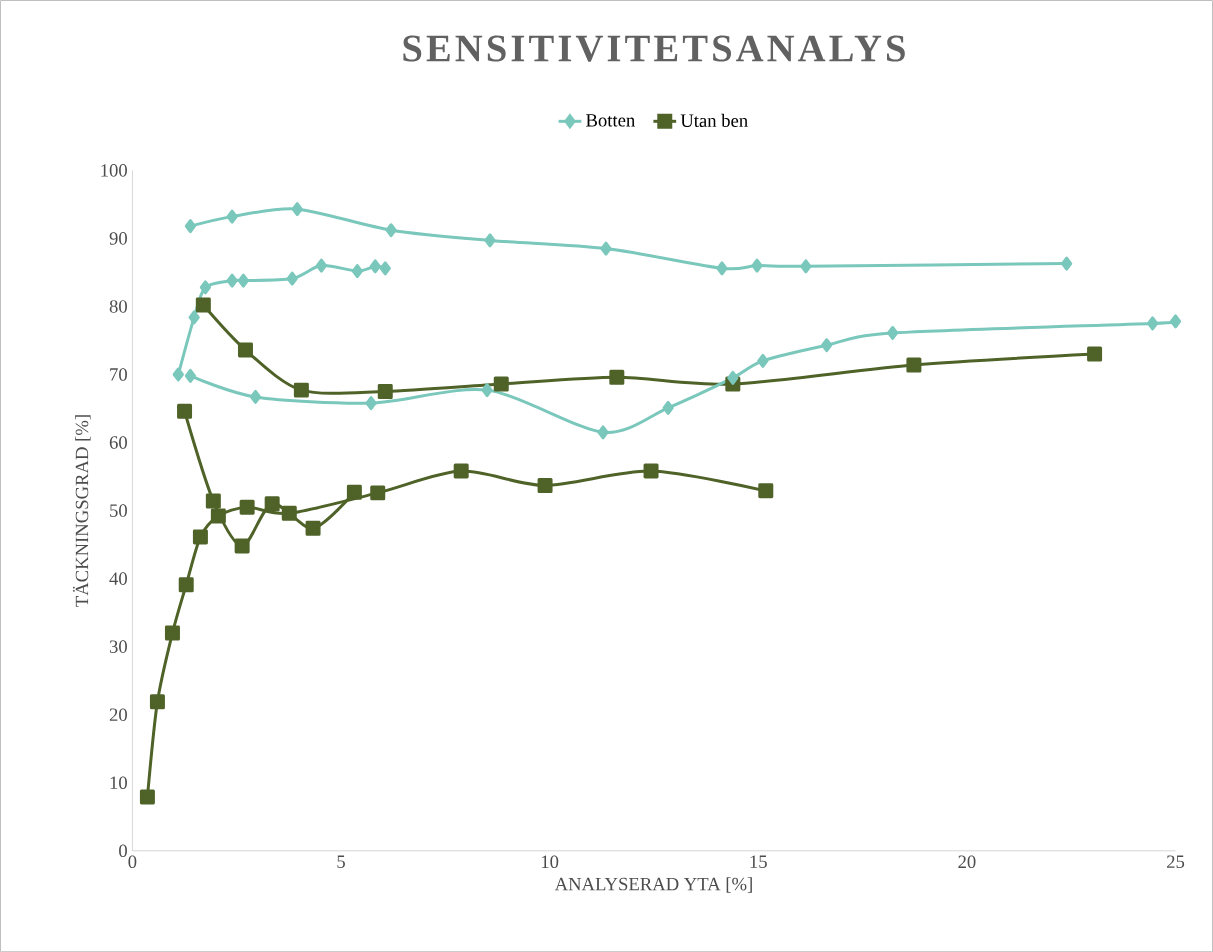 The height and width of the screenshot is (952, 1213). I want to click on y-tick-label: 90, so click(118, 238).